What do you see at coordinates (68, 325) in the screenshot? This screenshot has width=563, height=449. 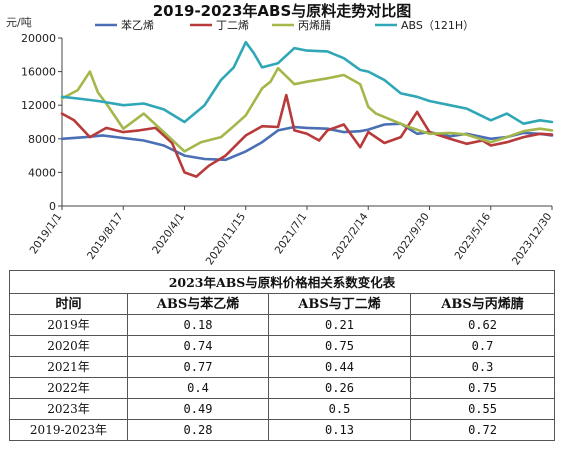 I see `row-period: 2019年` at bounding box center [68, 325].